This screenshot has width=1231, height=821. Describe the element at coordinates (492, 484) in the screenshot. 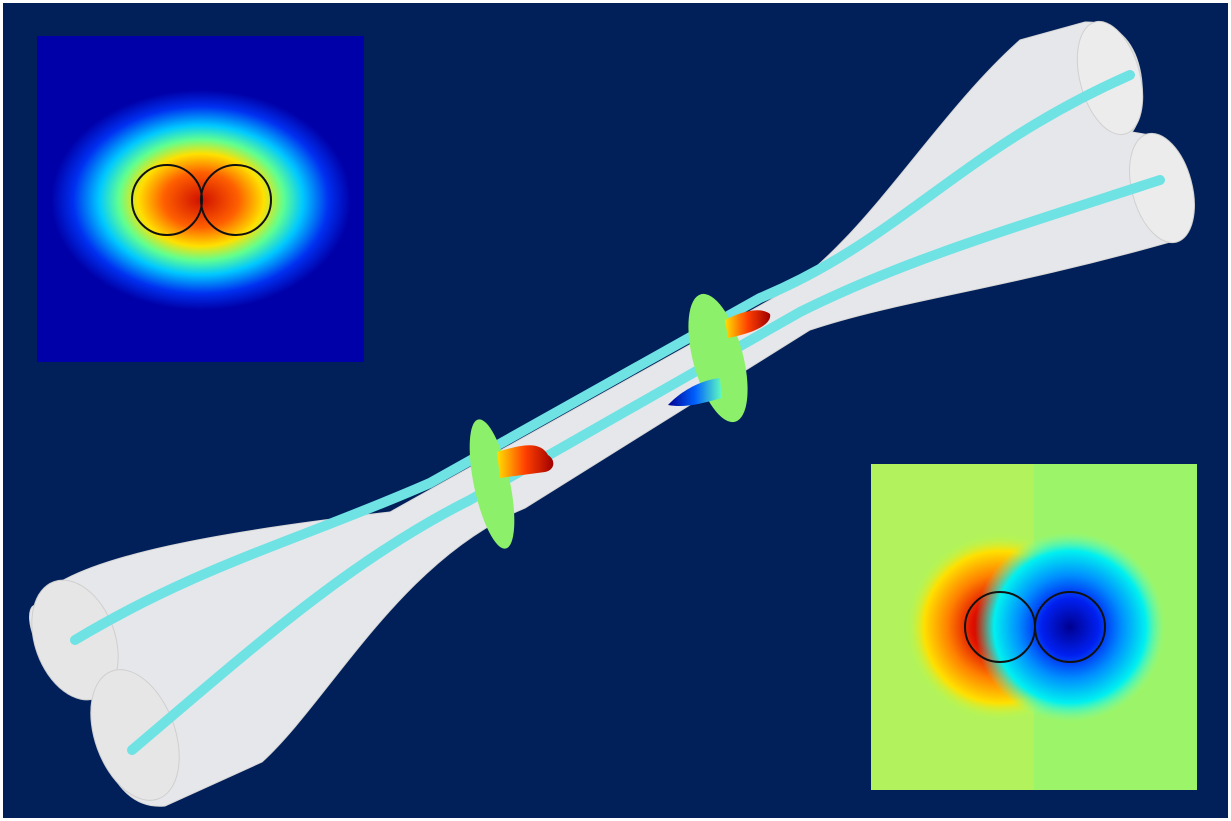

I see `mode-slice` at that location.